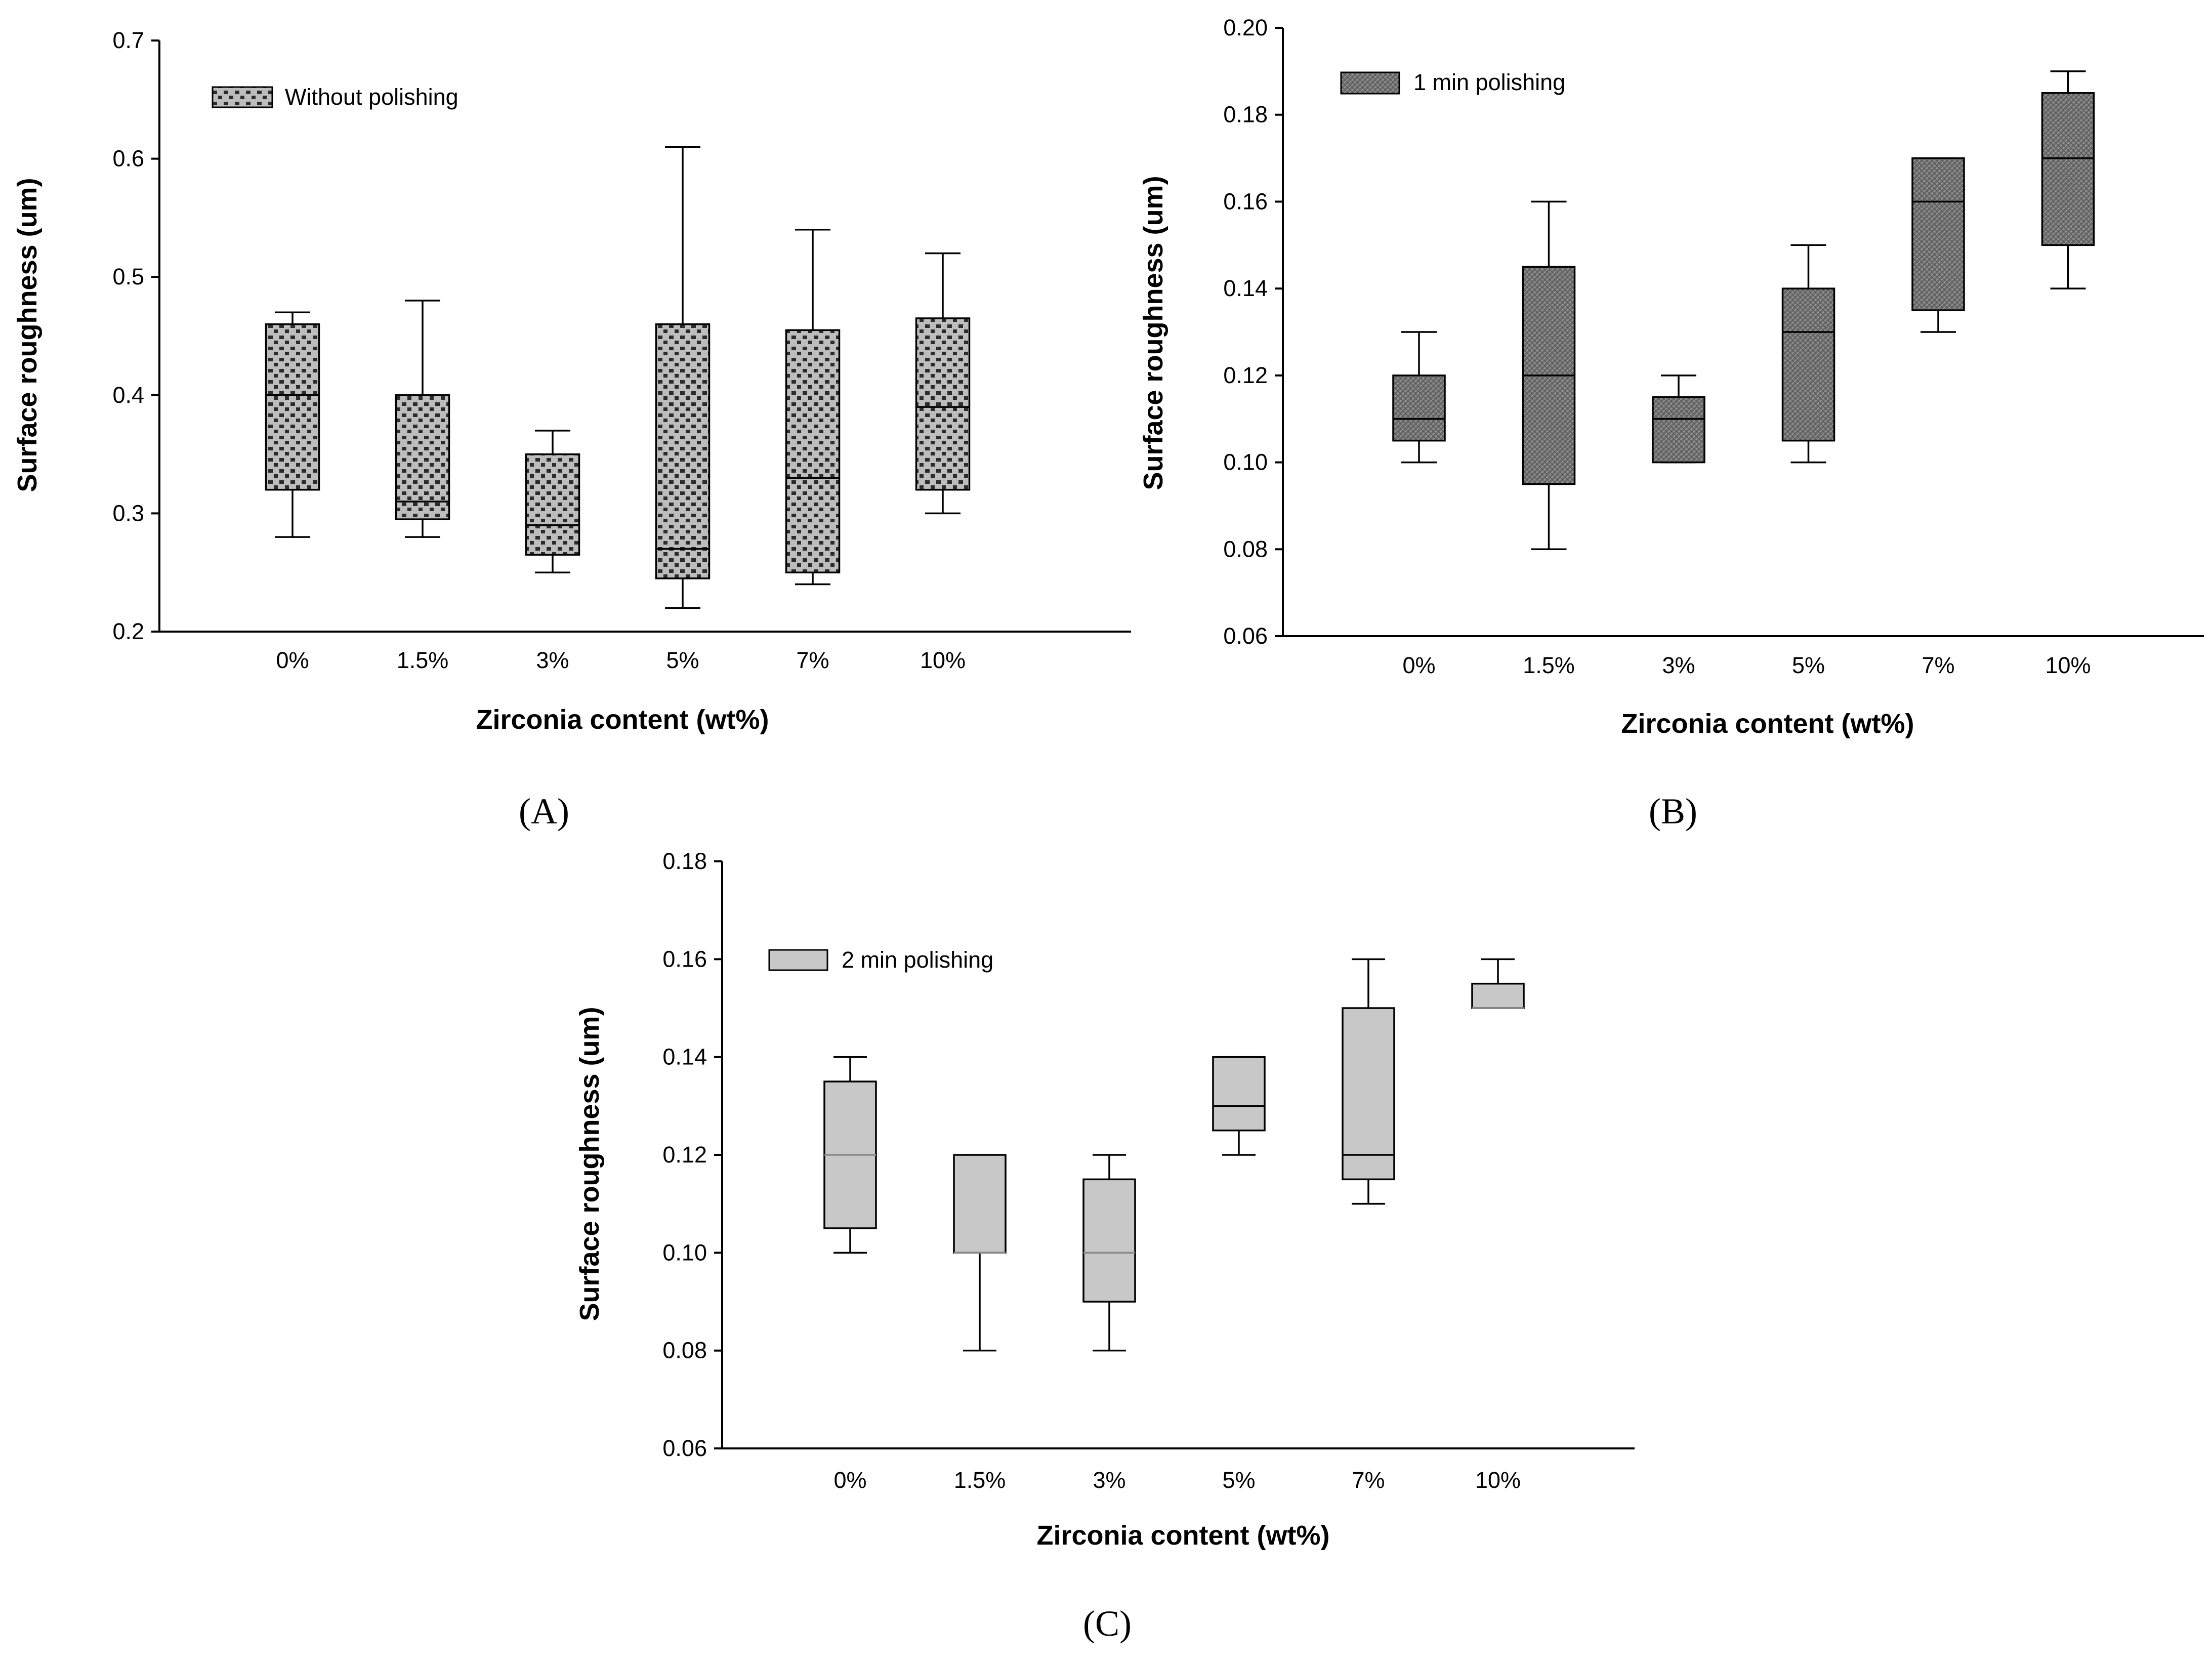  I want to click on panel-a-legend-swatch, so click(242, 97).